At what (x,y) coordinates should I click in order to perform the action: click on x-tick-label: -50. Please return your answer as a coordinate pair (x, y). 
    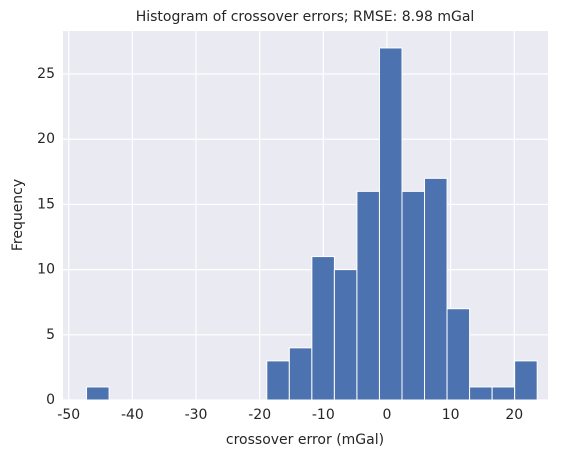
    Looking at the image, I should click on (68, 415).